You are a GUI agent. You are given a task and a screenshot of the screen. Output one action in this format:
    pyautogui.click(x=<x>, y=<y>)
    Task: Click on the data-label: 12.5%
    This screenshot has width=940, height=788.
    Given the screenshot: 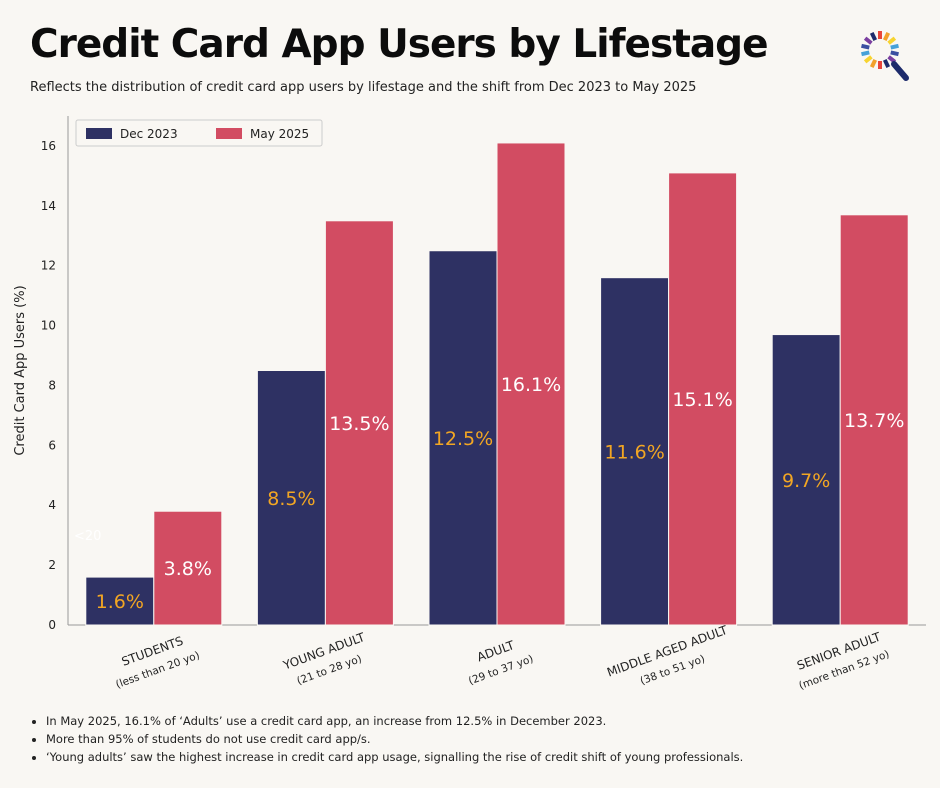 What is the action you would take?
    pyautogui.click(x=463, y=439)
    